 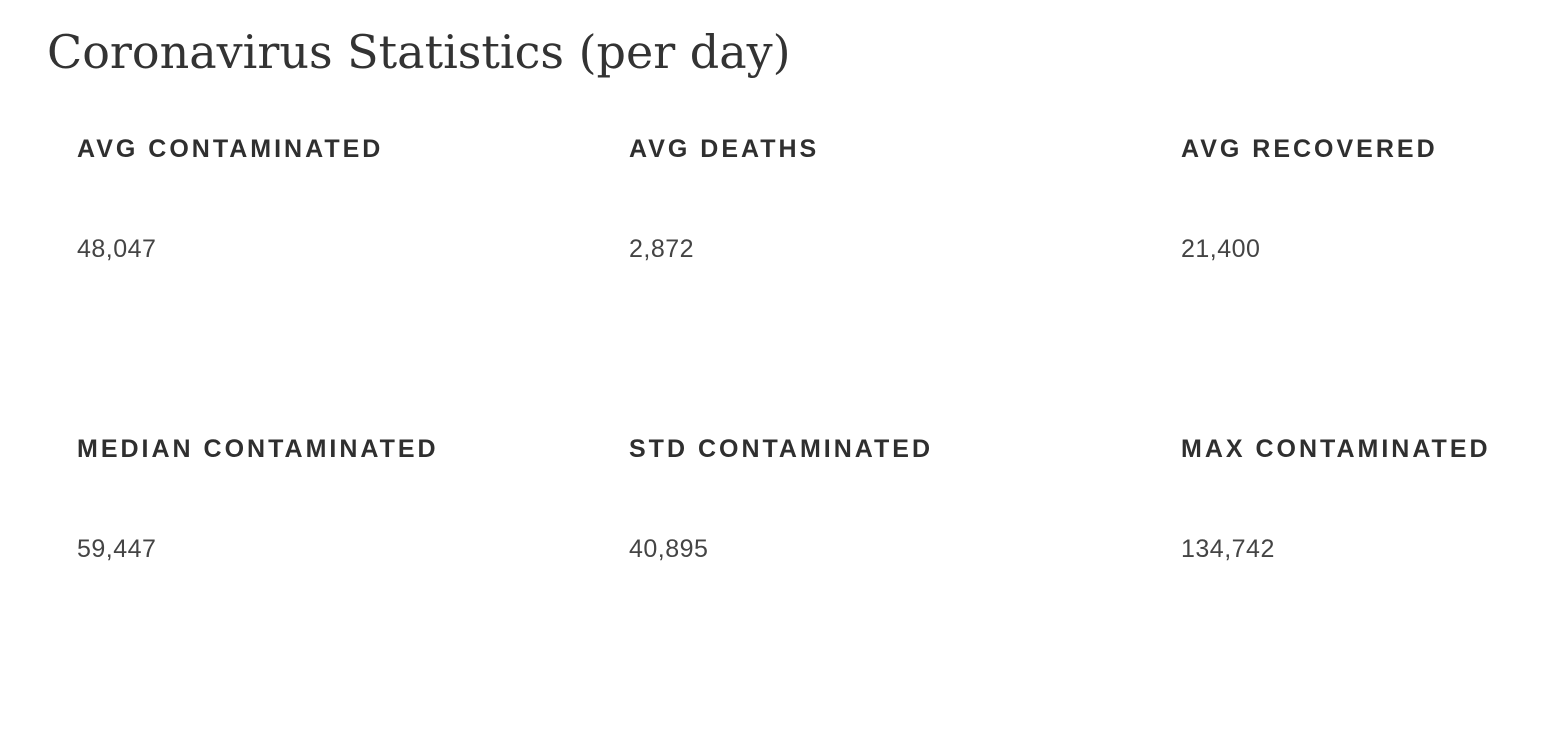 I want to click on stat-label: STD CONTAMINATED, so click(x=781, y=449).